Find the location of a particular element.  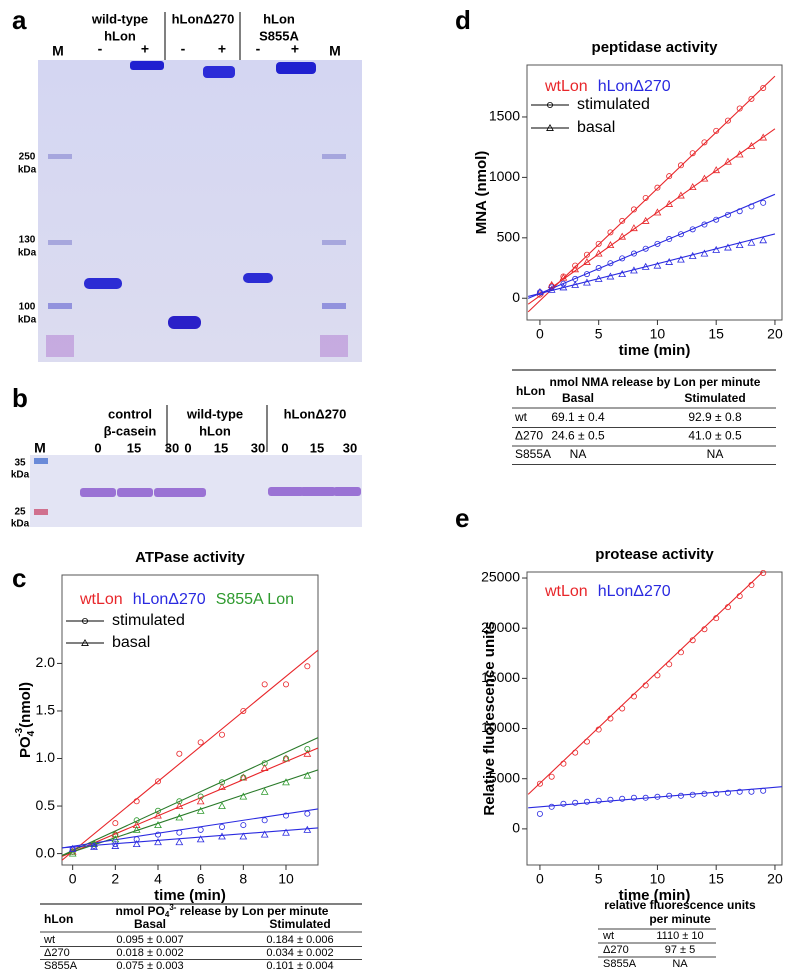

panel-label: e is located at coordinates (462, 518).